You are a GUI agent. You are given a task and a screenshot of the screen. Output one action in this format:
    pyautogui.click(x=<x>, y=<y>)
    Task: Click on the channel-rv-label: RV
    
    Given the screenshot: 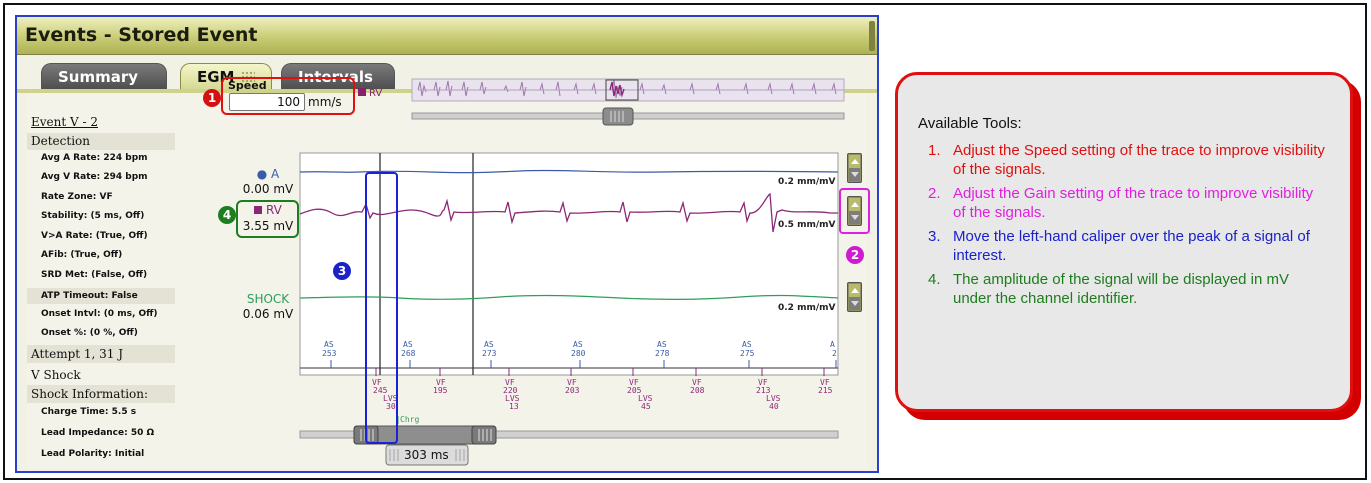 What is the action you would take?
    pyautogui.click(x=273, y=210)
    